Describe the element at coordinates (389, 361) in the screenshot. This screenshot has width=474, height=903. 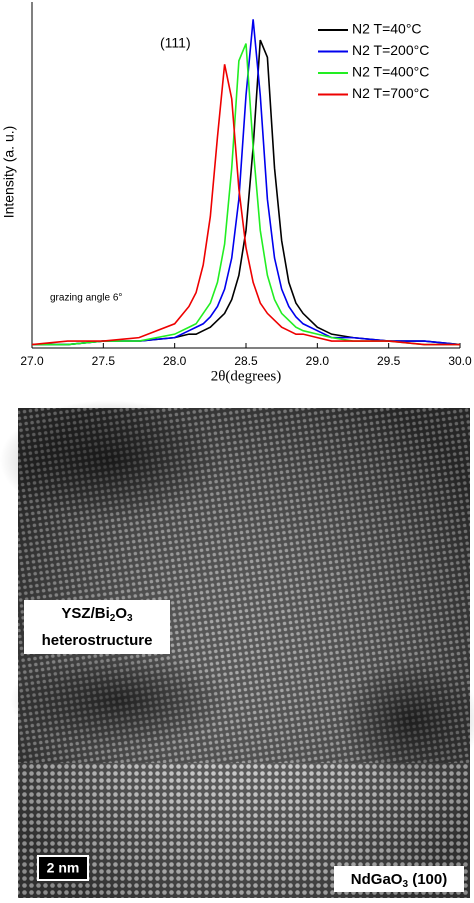
I see `x-tick-label: 29.5` at that location.